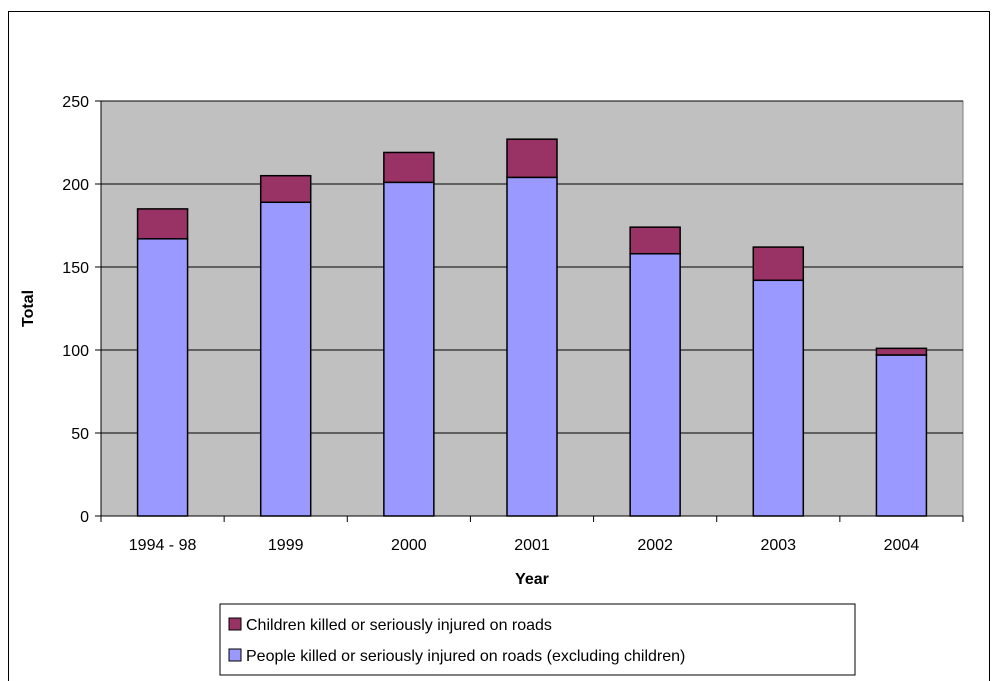 This screenshot has width=998, height=681. I want to click on y-axis-title: Total, so click(28, 308).